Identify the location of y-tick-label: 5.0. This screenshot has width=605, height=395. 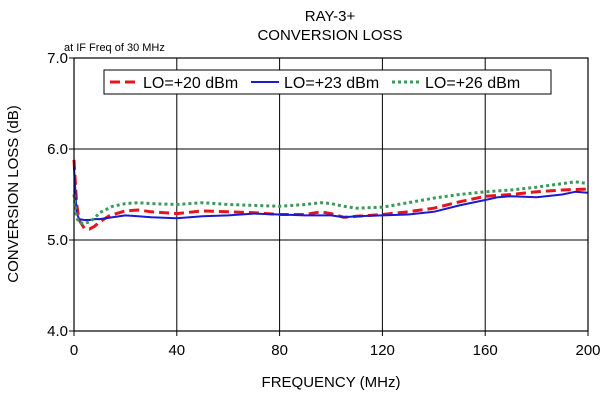
(57, 240).